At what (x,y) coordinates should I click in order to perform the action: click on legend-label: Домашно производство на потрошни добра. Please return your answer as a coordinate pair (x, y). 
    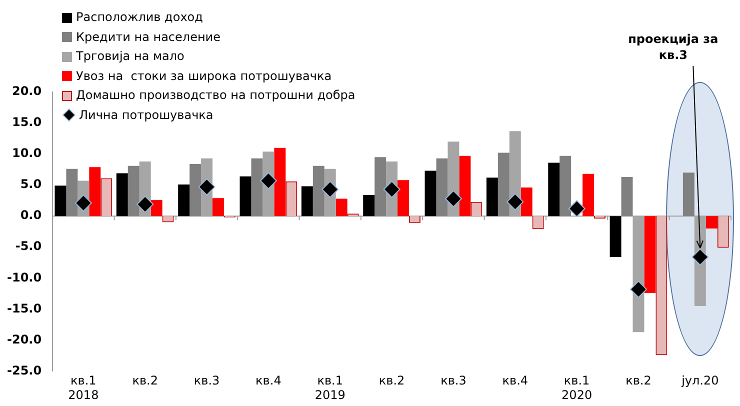
    Looking at the image, I should click on (216, 95).